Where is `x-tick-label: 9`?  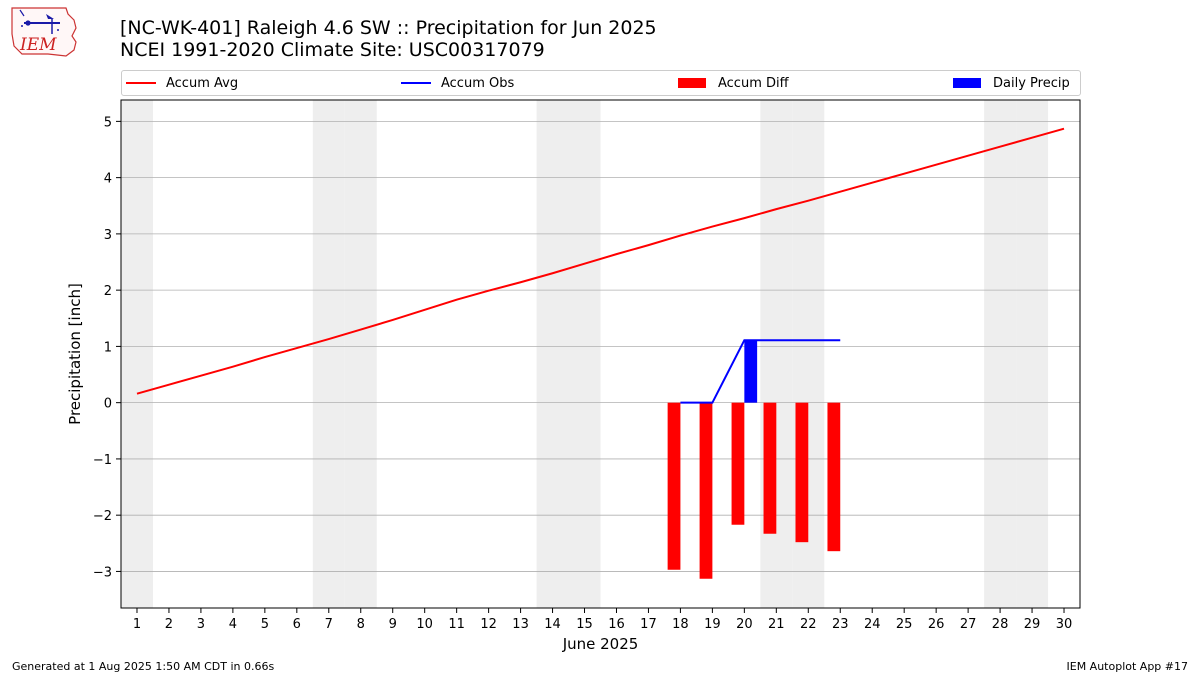
x-tick-label: 9 is located at coordinates (393, 624).